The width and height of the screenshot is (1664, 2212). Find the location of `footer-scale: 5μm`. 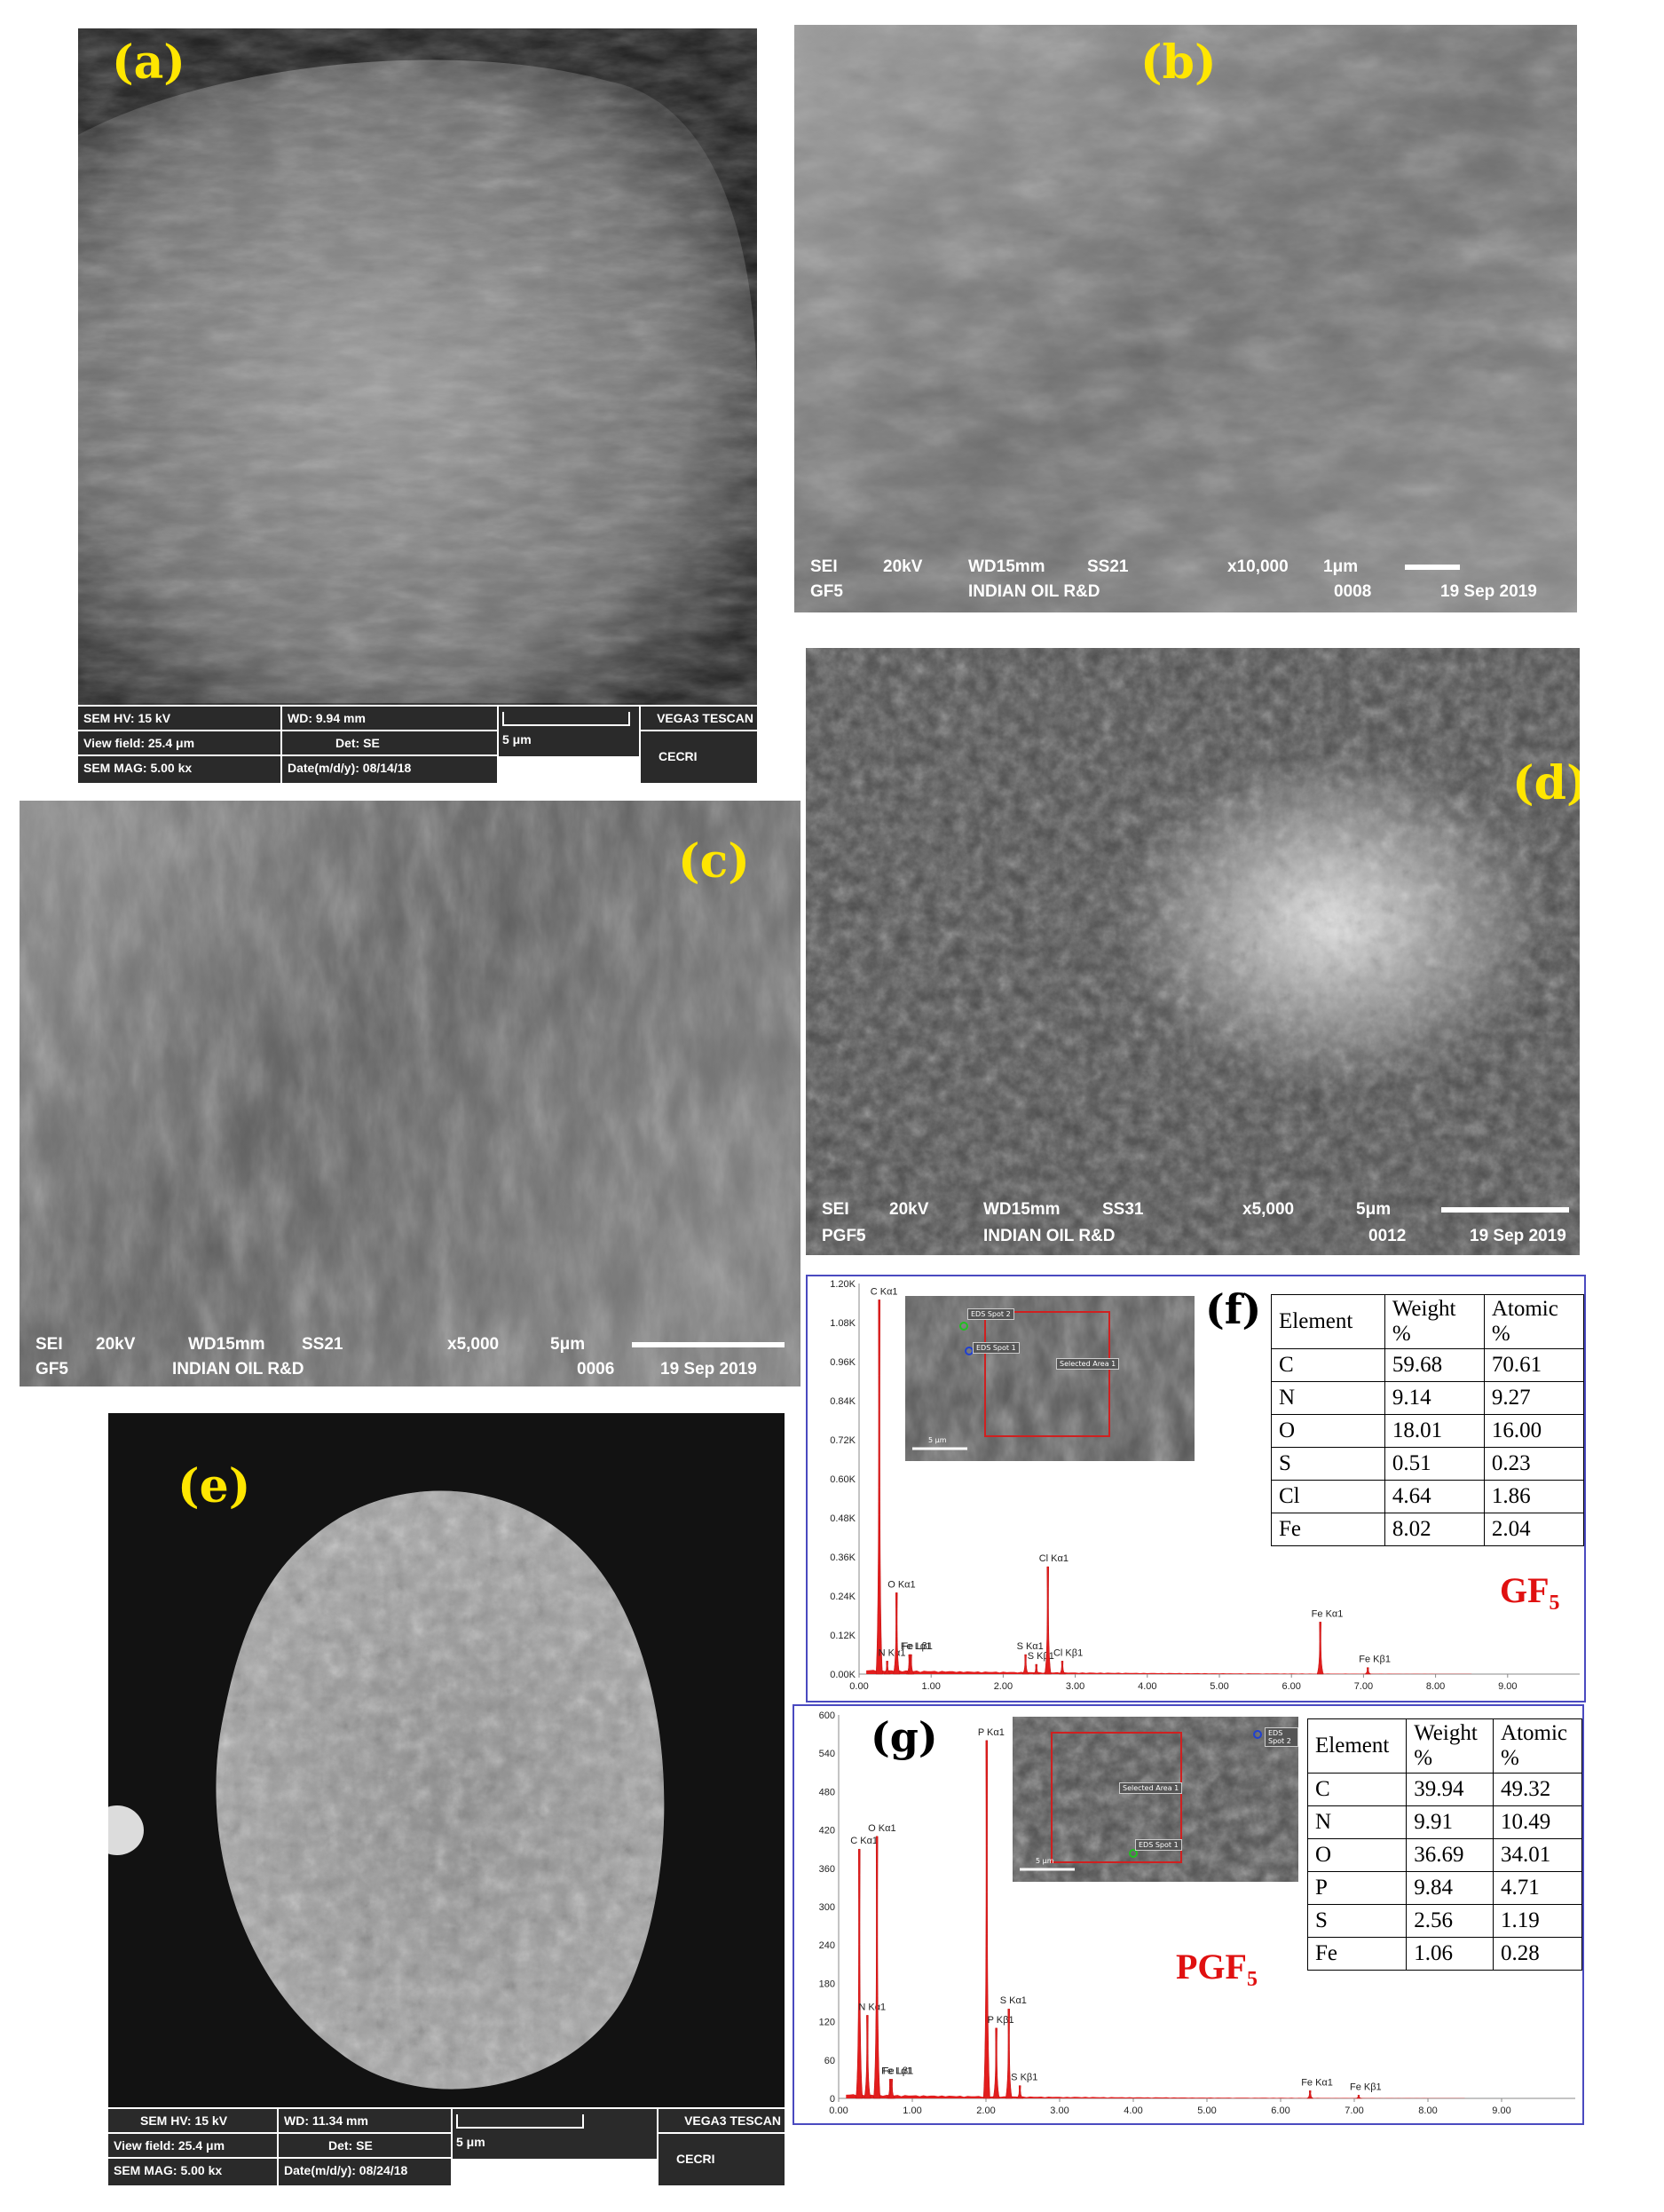

footer-scale: 5μm is located at coordinates (1374, 1209).